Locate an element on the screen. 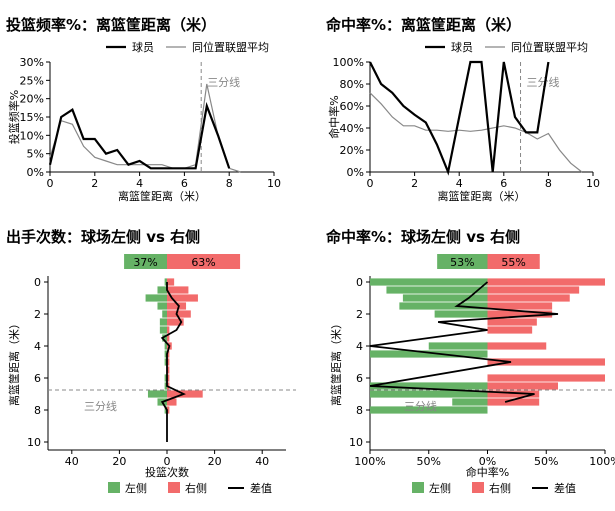 The image size is (615, 511). y-tick-label: 10 is located at coordinates (356, 442).